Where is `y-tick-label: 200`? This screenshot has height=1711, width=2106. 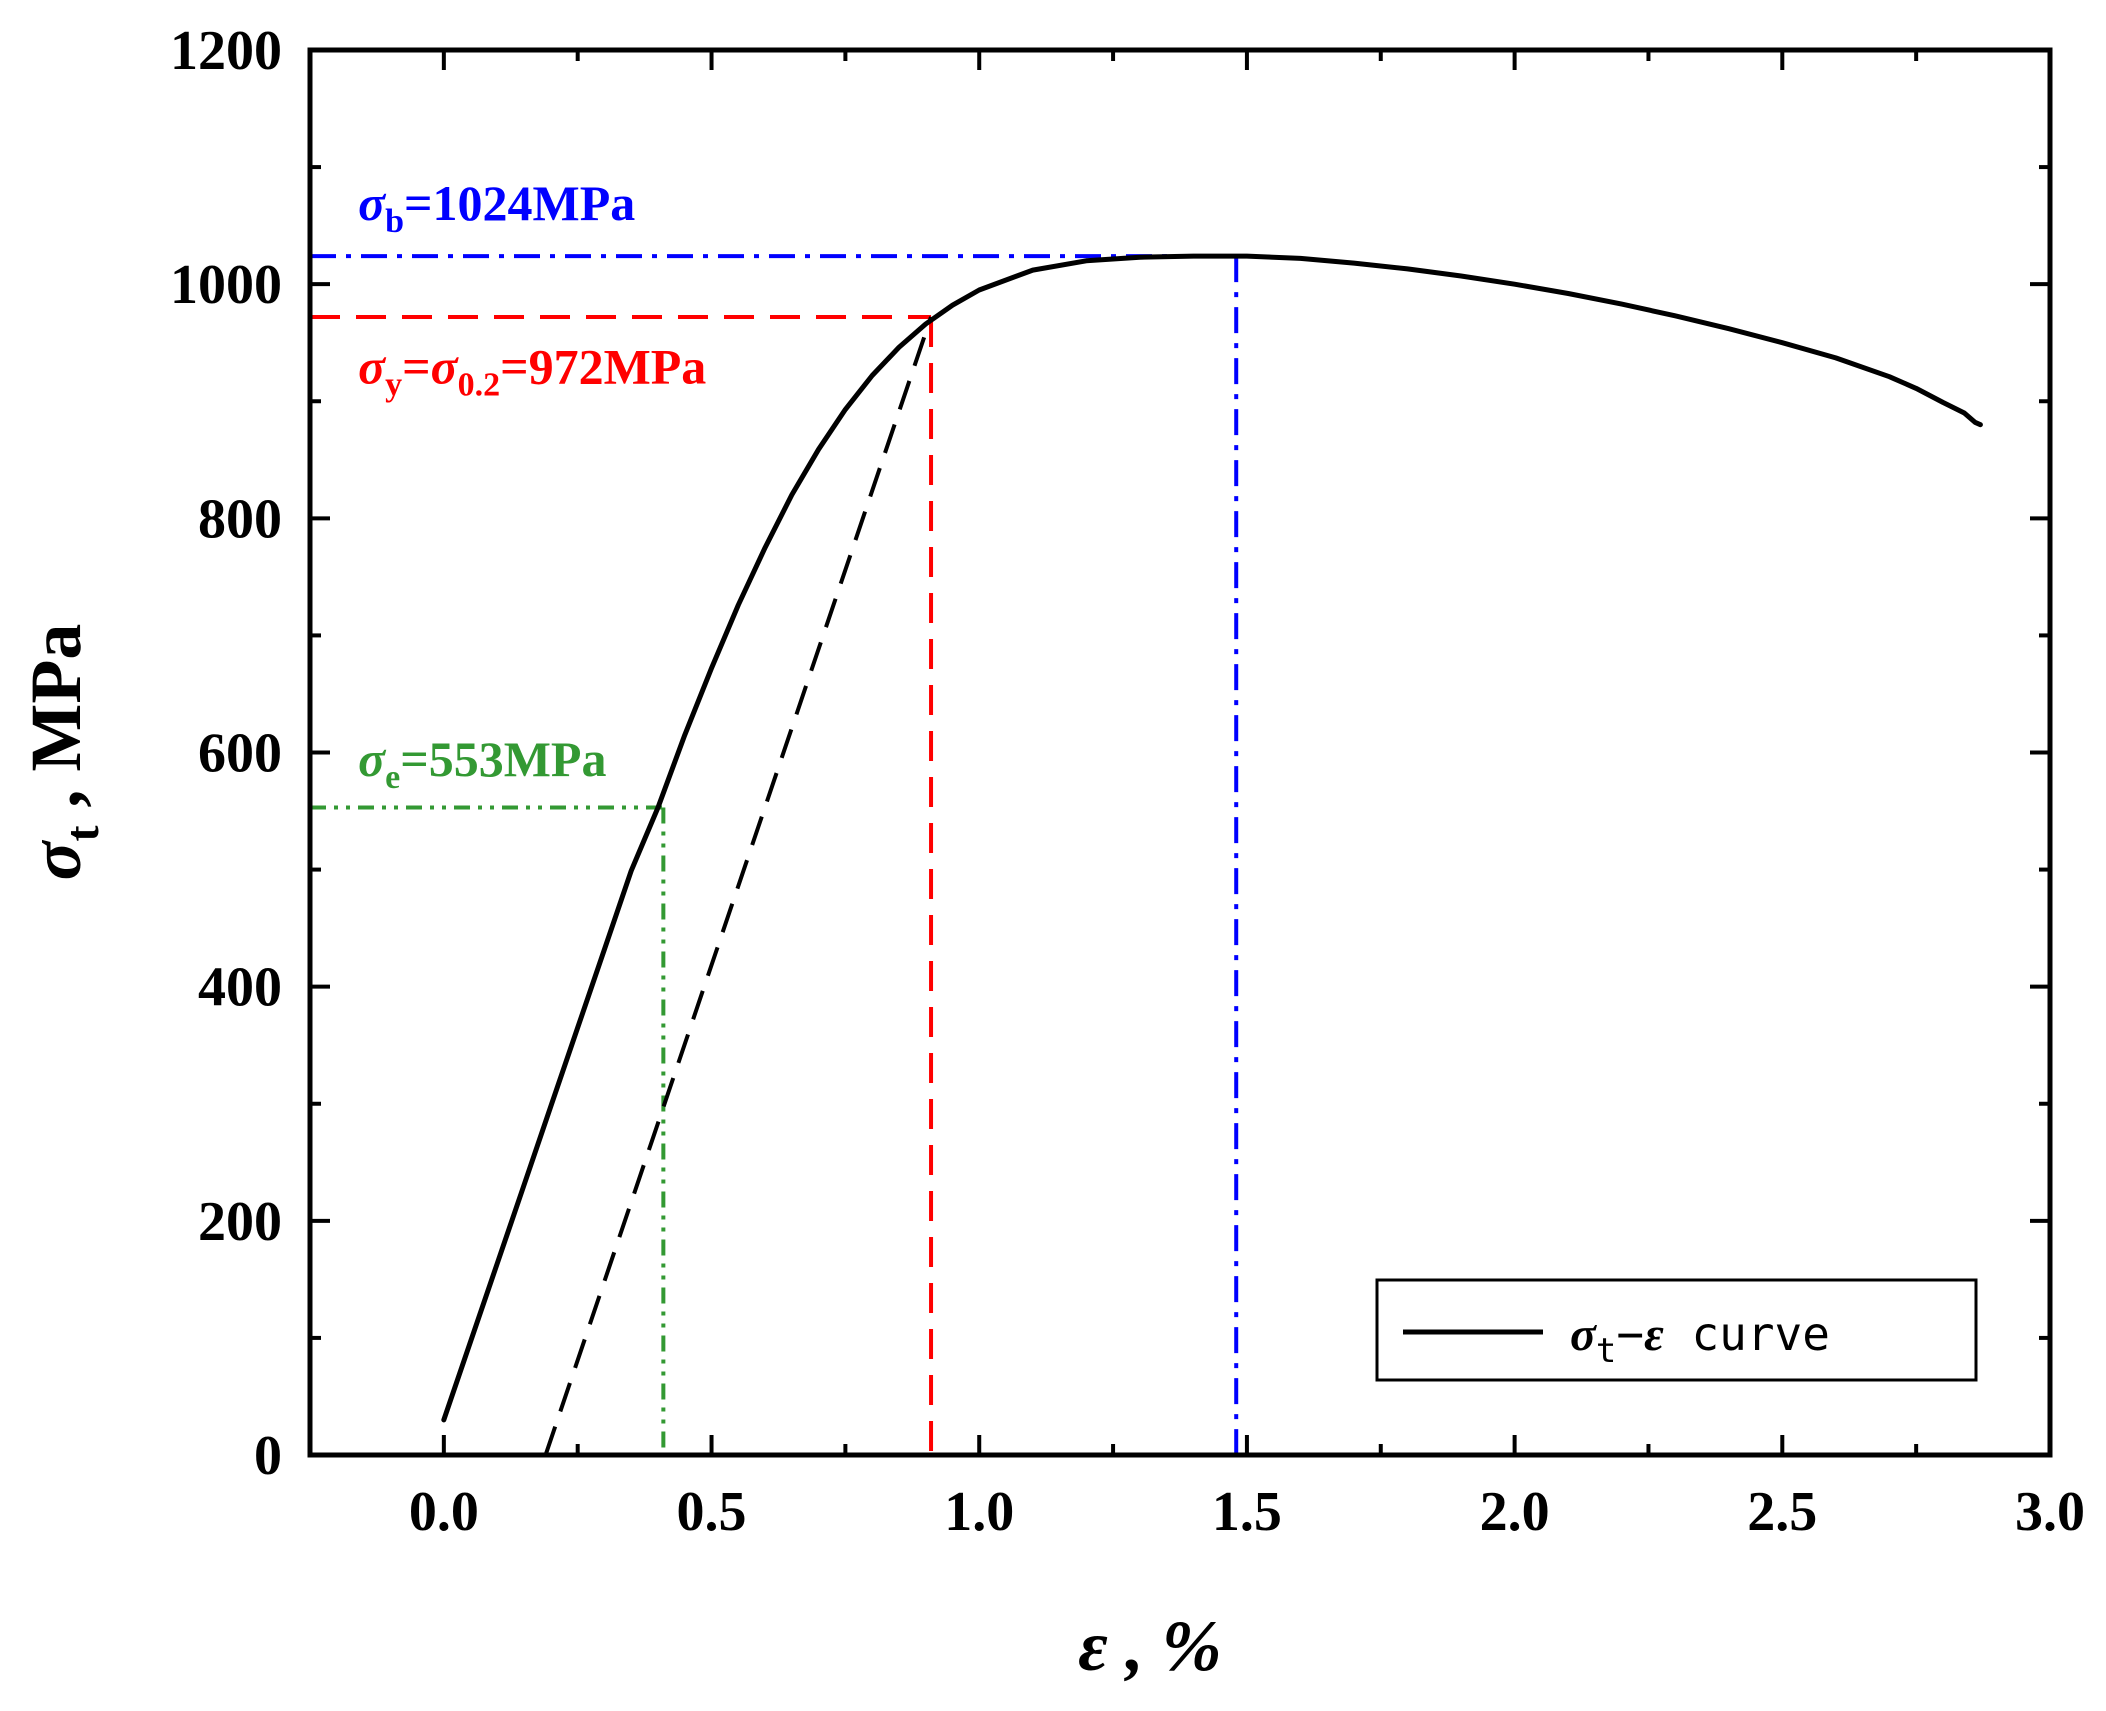
y-tick-label: 200 is located at coordinates (240, 1222).